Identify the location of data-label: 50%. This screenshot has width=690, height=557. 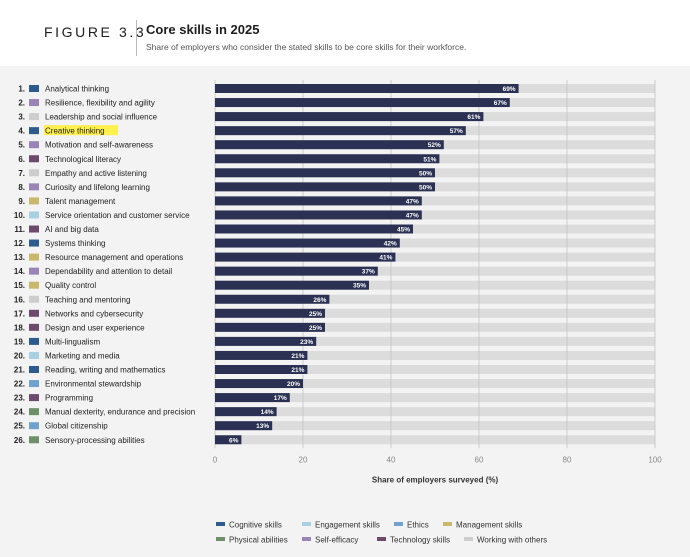
(425, 187).